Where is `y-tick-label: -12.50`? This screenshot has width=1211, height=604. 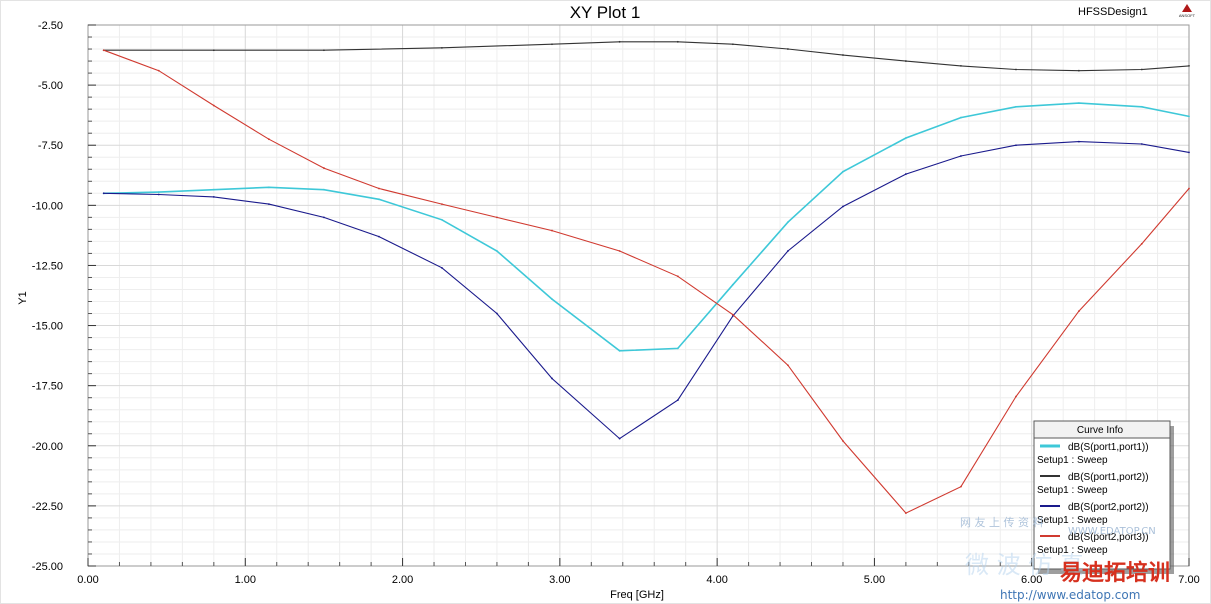 y-tick-label: -12.50 is located at coordinates (47, 266).